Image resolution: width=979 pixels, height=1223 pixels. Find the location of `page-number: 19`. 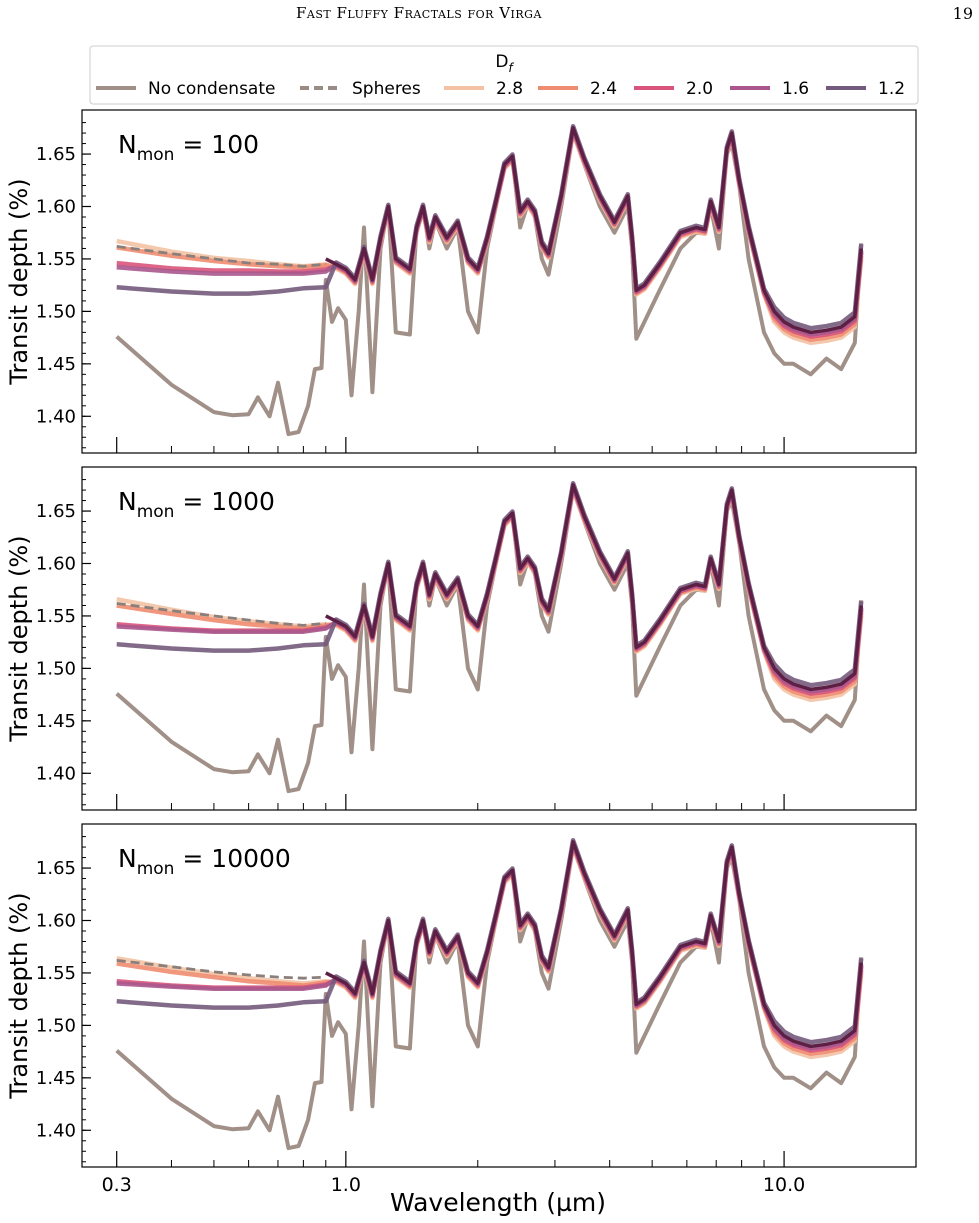

page-number: 19 is located at coordinates (962, 13).